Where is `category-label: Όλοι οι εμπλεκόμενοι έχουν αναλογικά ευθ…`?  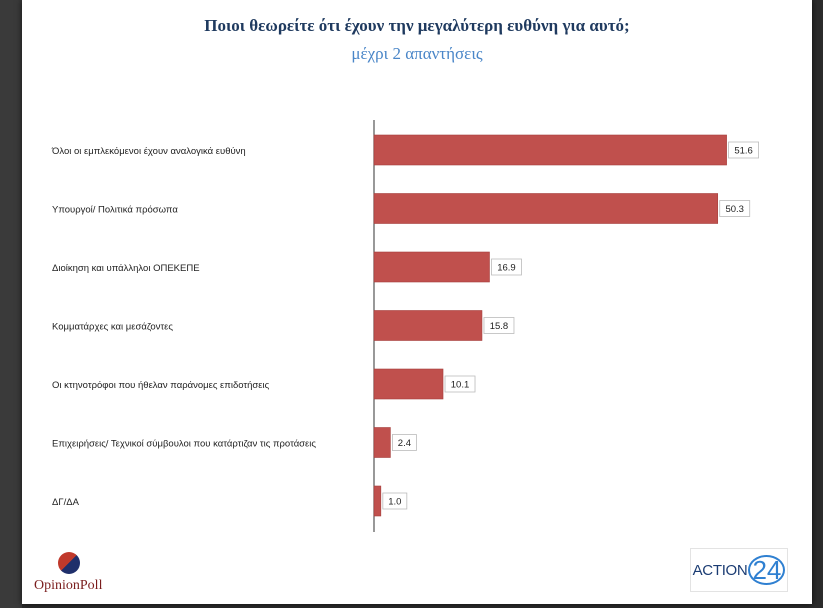
category-label: Όλοι οι εμπλεκόμενοι έχουν αναλογικά ευθ… is located at coordinates (148, 151).